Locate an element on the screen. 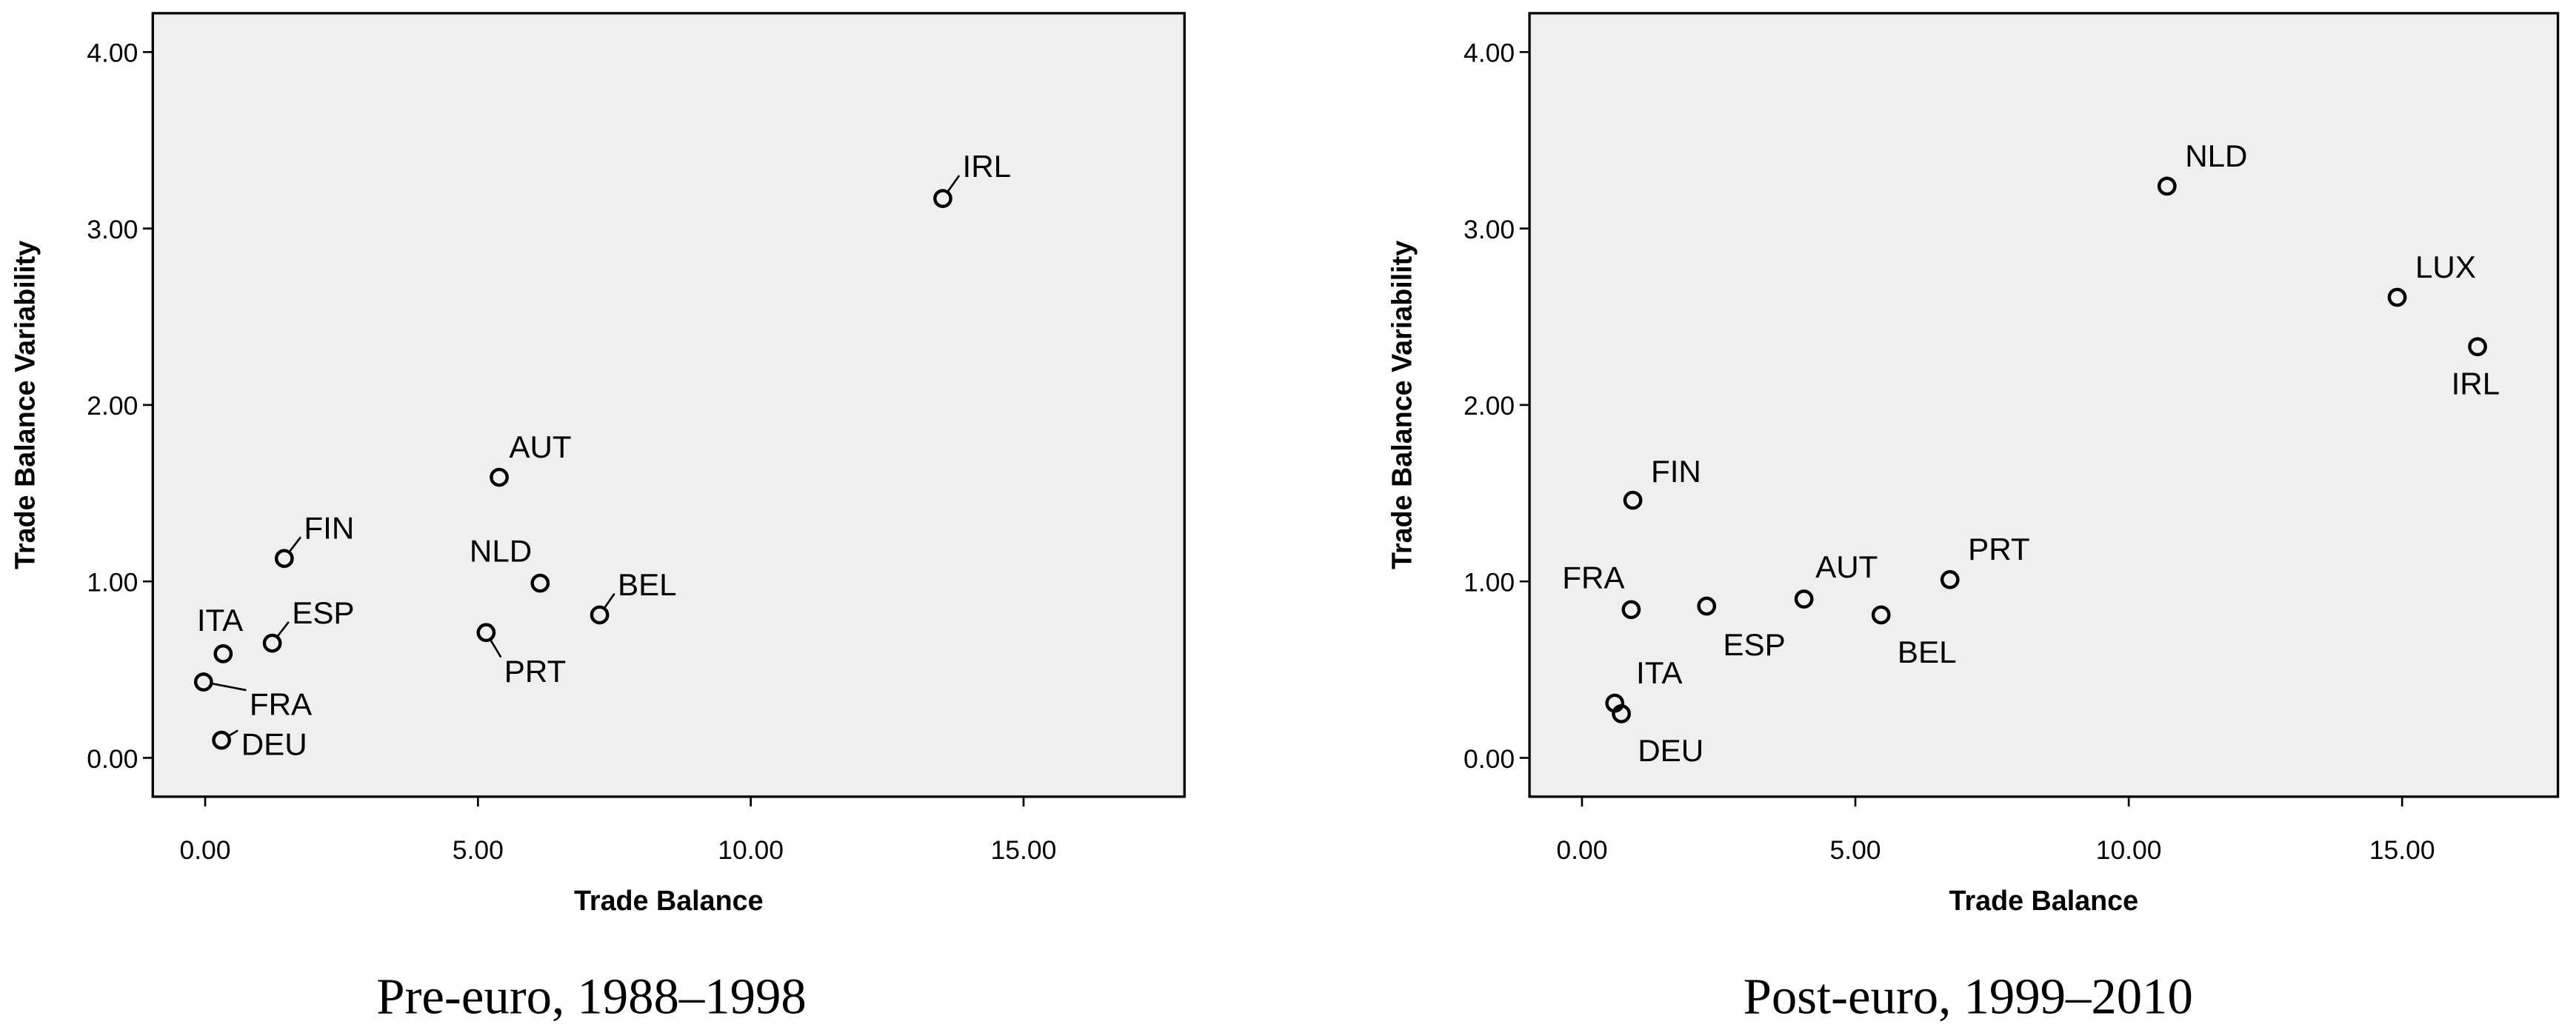  point-label: LUX is located at coordinates (2445, 267).